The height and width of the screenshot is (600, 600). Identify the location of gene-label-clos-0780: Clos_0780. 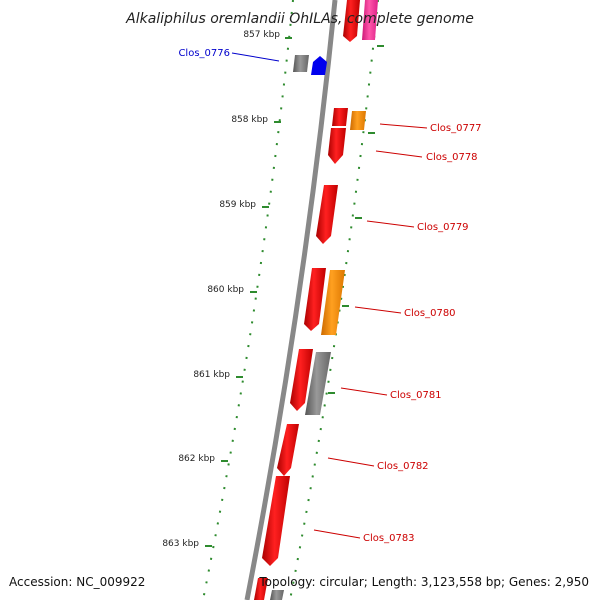
(430, 313).